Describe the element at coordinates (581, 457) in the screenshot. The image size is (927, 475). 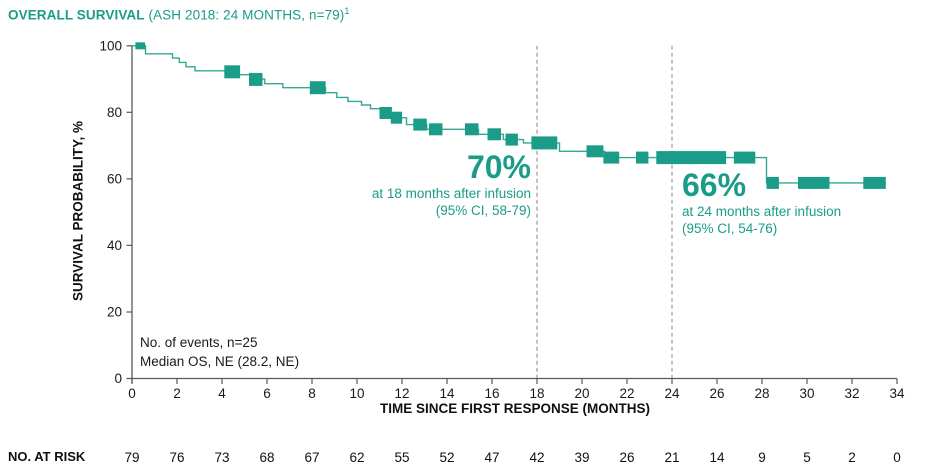
I see `risk-value-month-20: 39` at that location.